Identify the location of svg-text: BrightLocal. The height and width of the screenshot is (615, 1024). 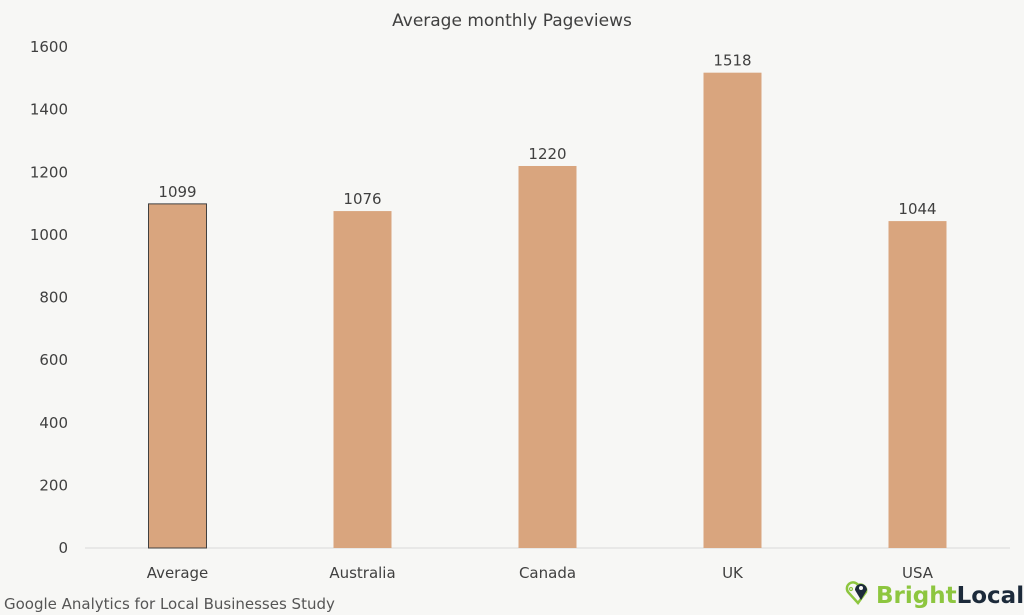
(950, 596).